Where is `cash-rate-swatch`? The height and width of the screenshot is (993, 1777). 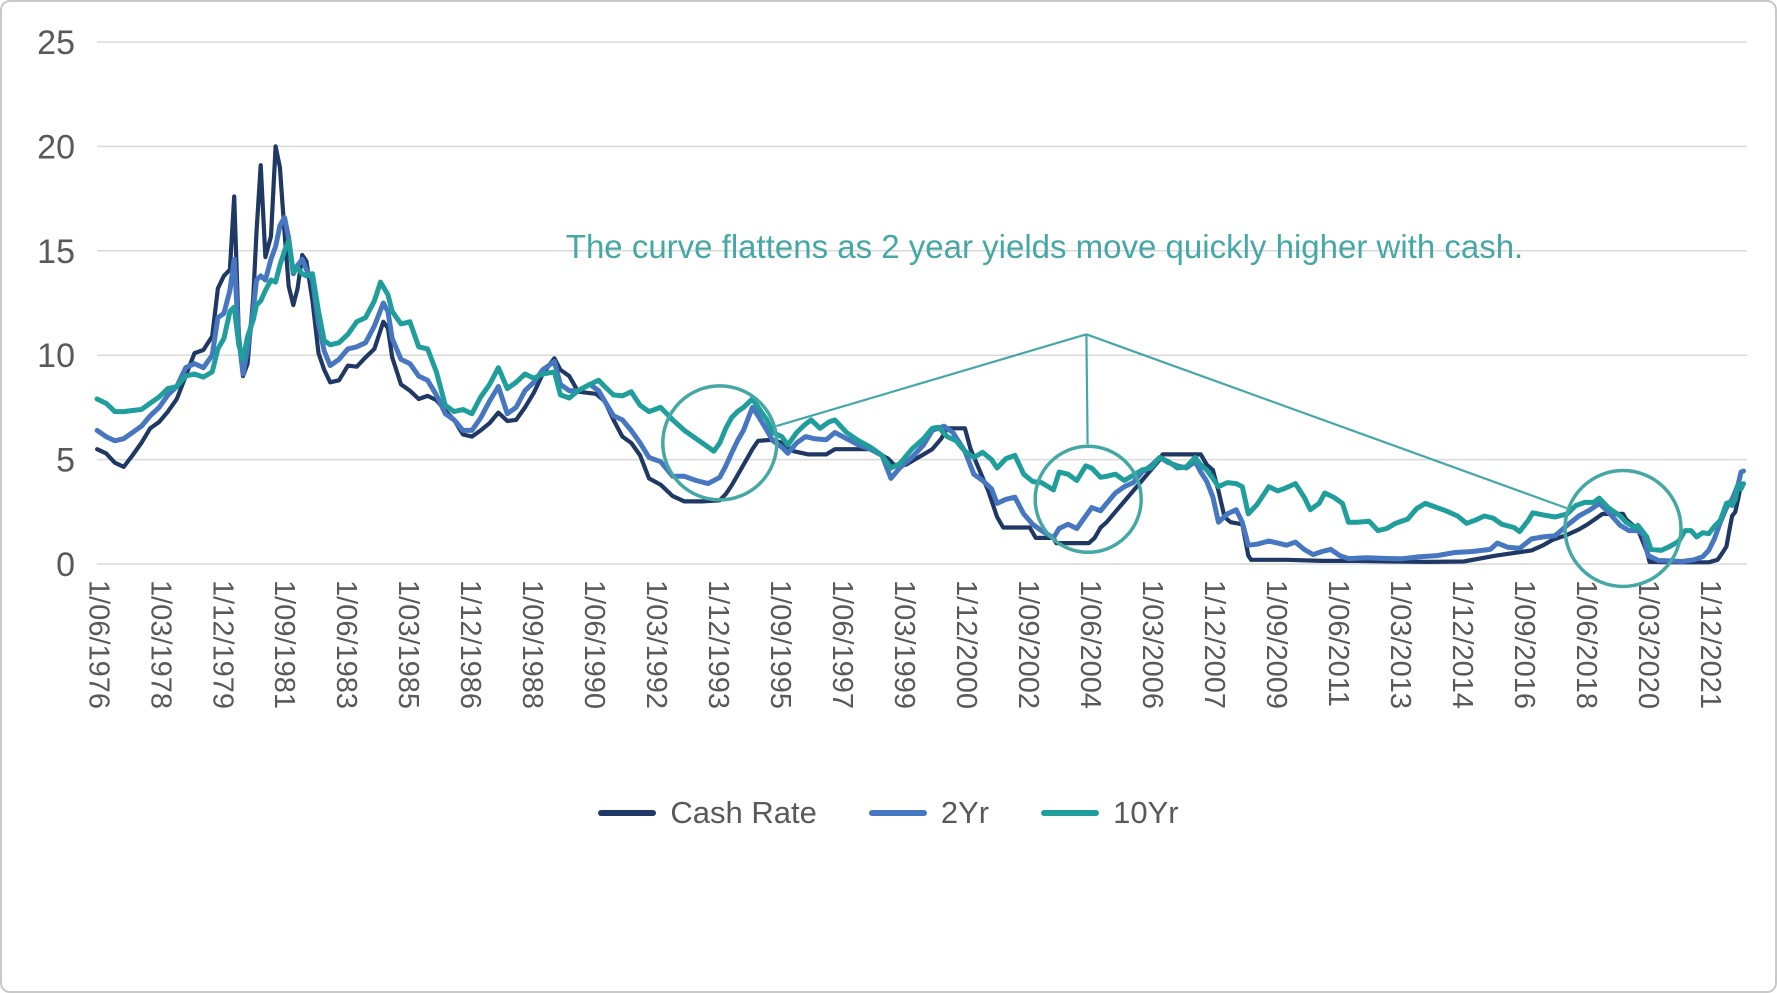 cash-rate-swatch is located at coordinates (627, 813).